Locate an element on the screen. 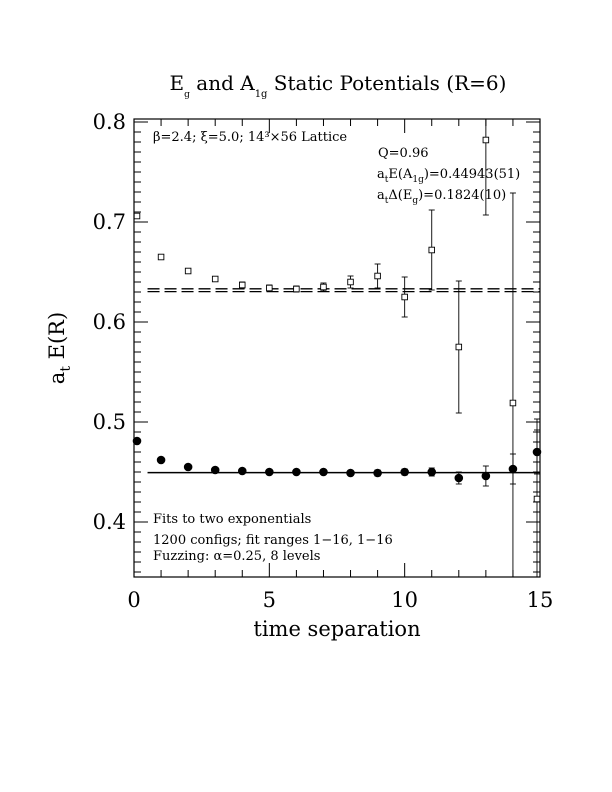  fuzzing-info: Fuzzing: α=0.25, 8 levels is located at coordinates (236, 556).